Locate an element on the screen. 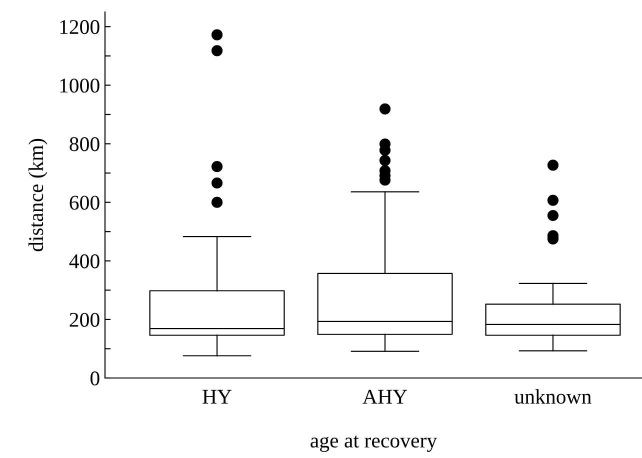 The image size is (642, 458). y-tick-label: 600 is located at coordinates (85, 203).